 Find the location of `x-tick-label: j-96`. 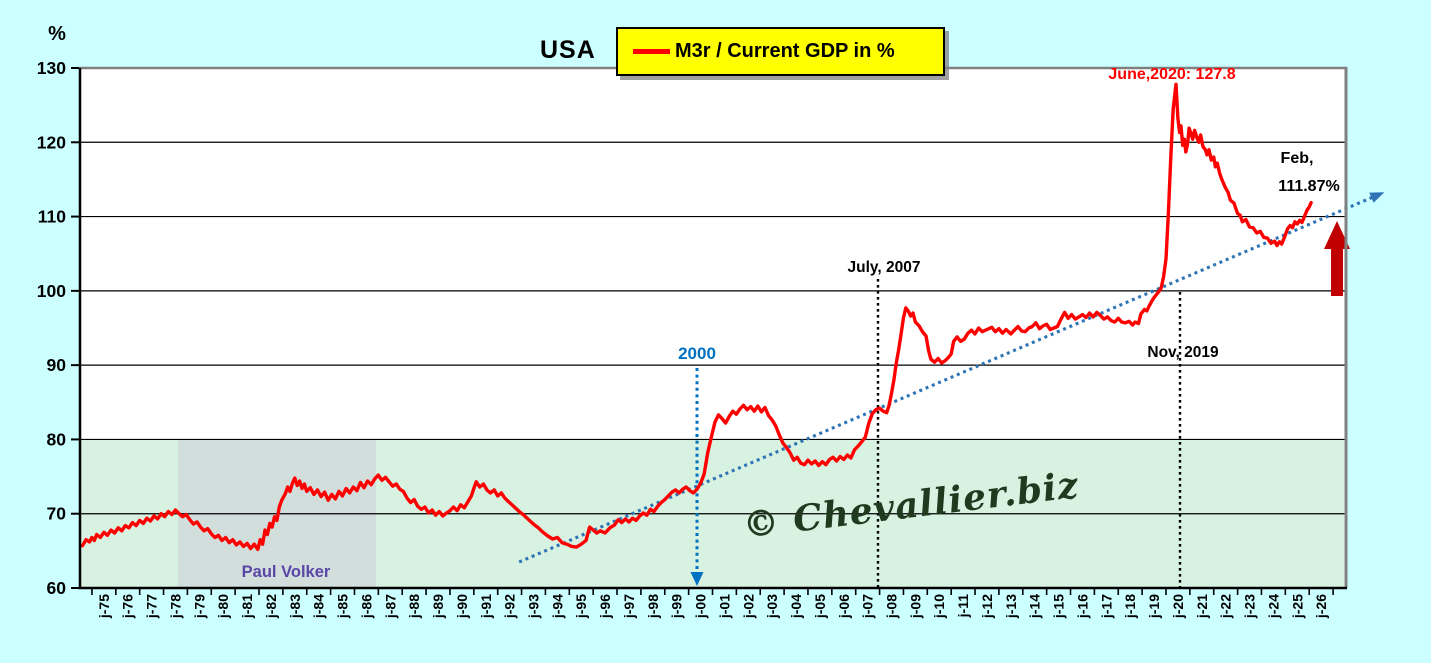

x-tick-label: j-96 is located at coordinates (605, 606).